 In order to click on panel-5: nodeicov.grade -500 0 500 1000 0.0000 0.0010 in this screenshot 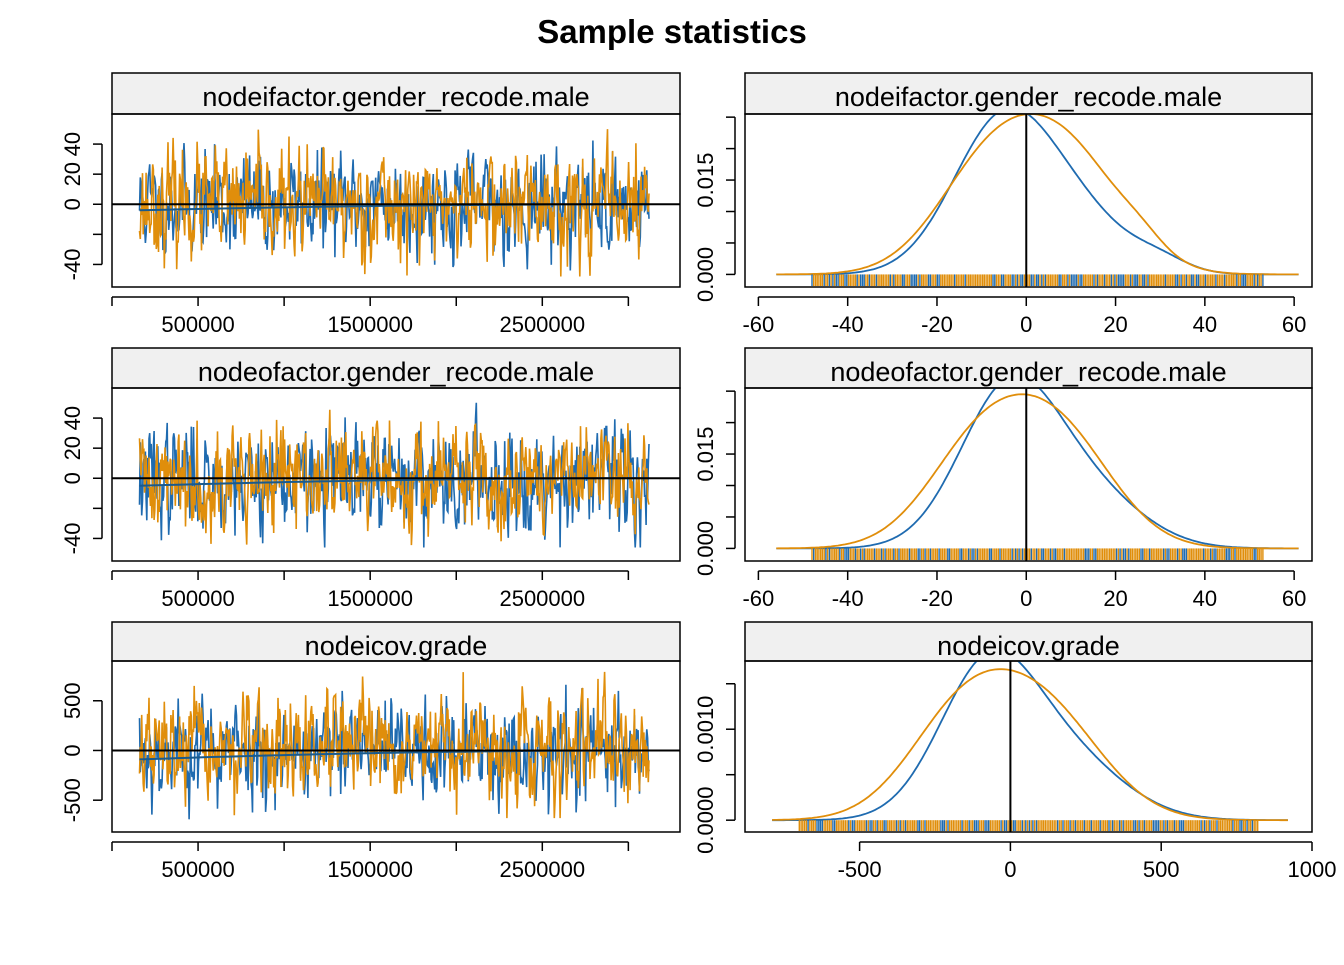, I will do `click(1015, 751)`.